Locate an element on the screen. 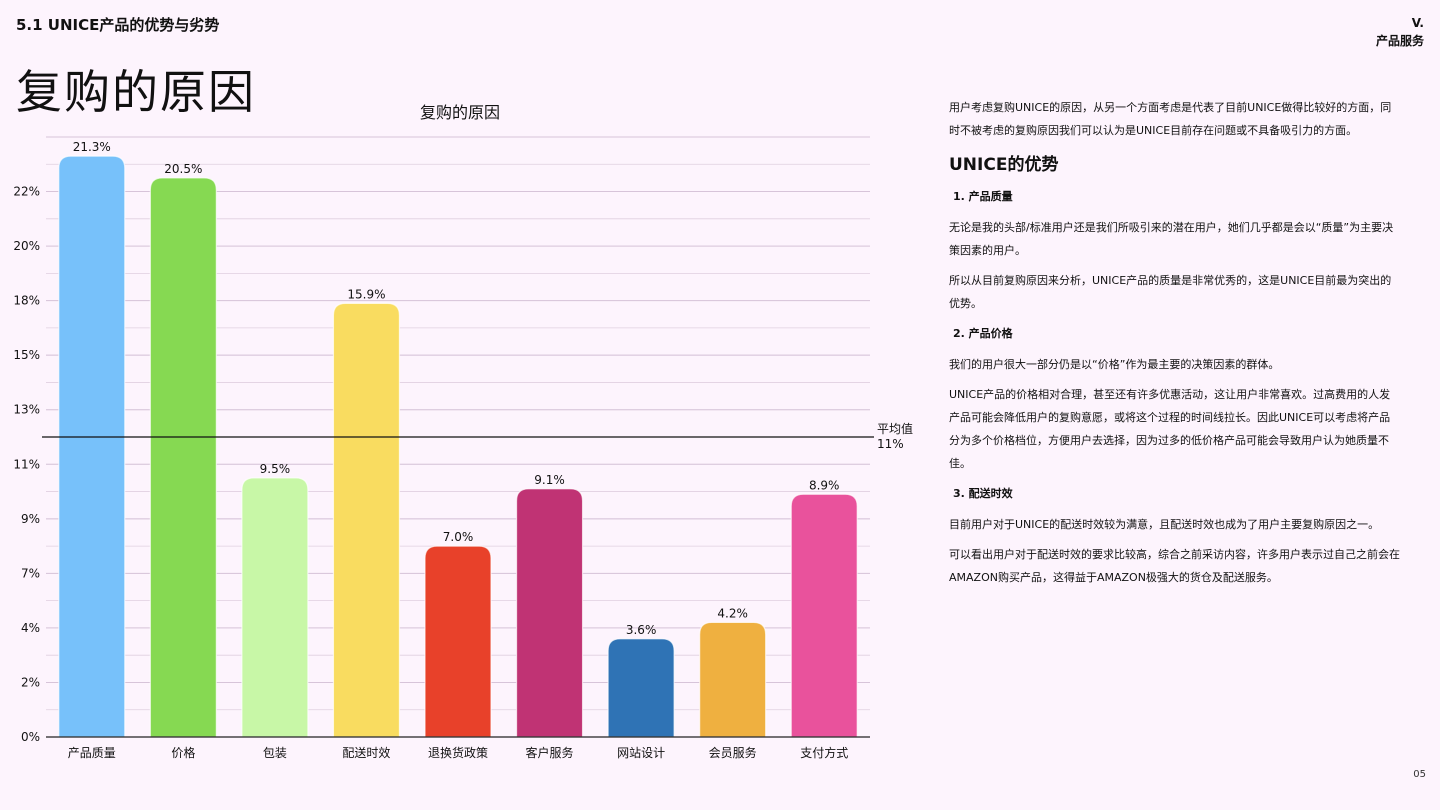  bar-value-label: 9.5% is located at coordinates (275, 469).